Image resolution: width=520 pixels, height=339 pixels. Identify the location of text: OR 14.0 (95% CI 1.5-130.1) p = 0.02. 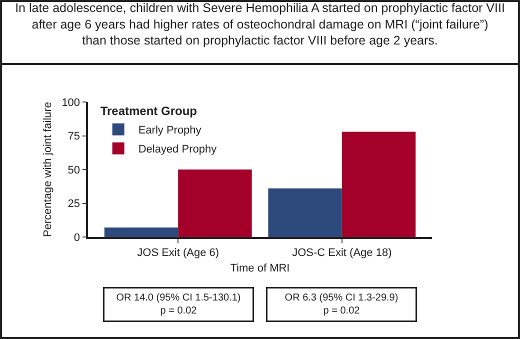
(178, 304).